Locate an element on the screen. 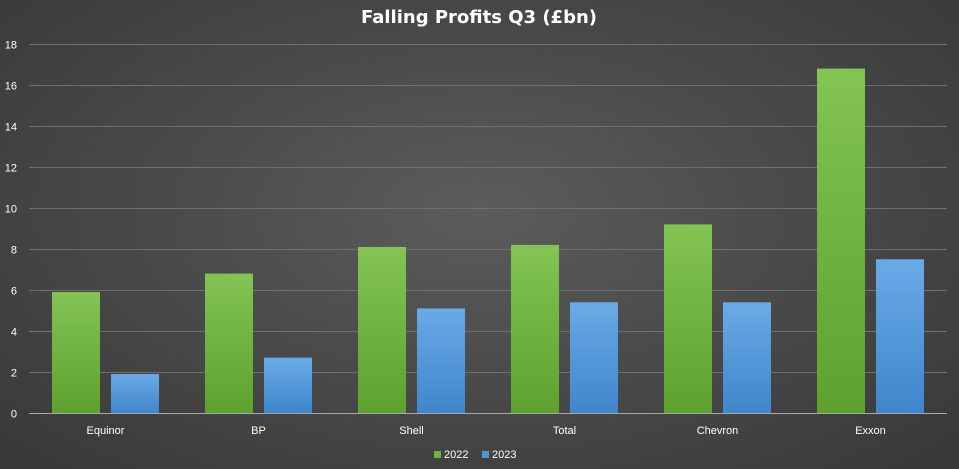 This screenshot has width=959, height=469. x-tick-label-total: Total is located at coordinates (564, 431).